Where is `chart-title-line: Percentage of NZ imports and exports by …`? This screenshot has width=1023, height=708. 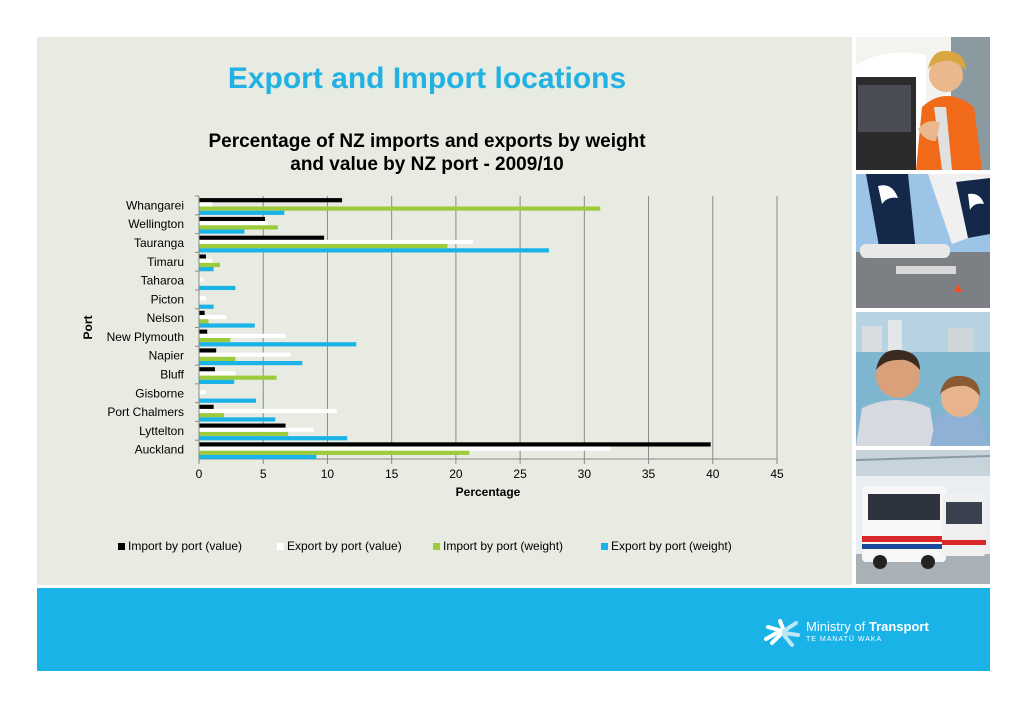 chart-title-line: Percentage of NZ imports and exports by … is located at coordinates (427, 141).